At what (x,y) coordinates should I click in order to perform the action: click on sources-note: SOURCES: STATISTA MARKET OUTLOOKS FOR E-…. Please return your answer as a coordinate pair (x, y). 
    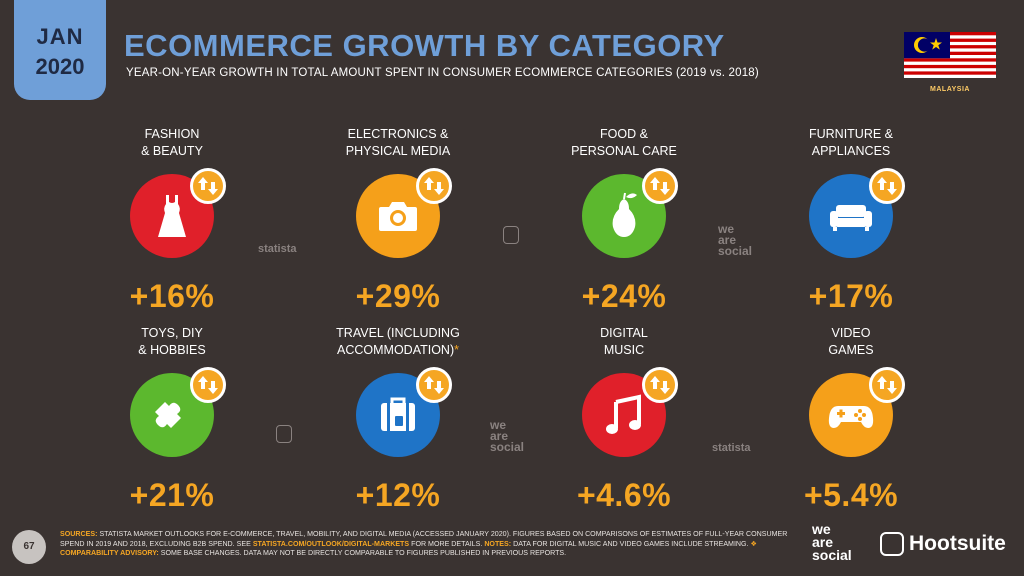
    Looking at the image, I should click on (424, 544).